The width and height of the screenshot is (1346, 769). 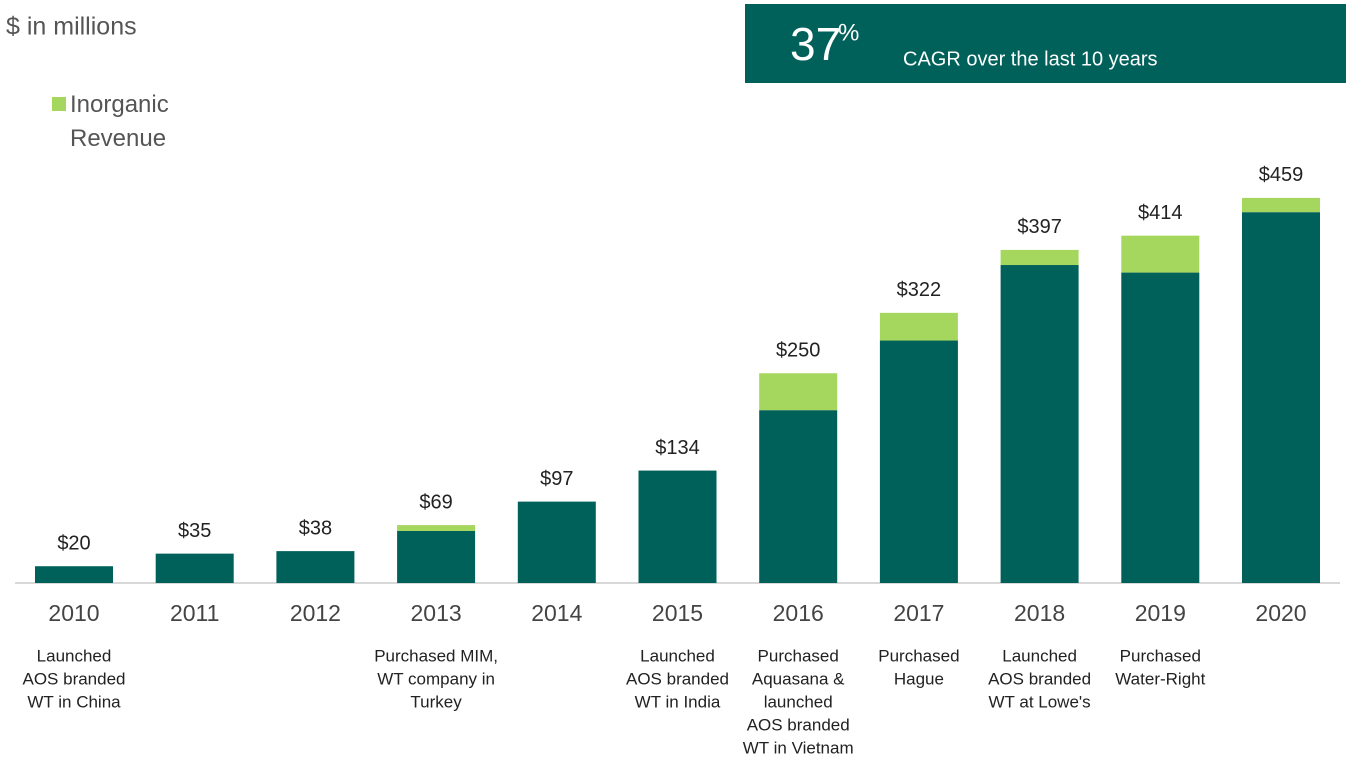 I want to click on total-label: $97, so click(x=556, y=479).